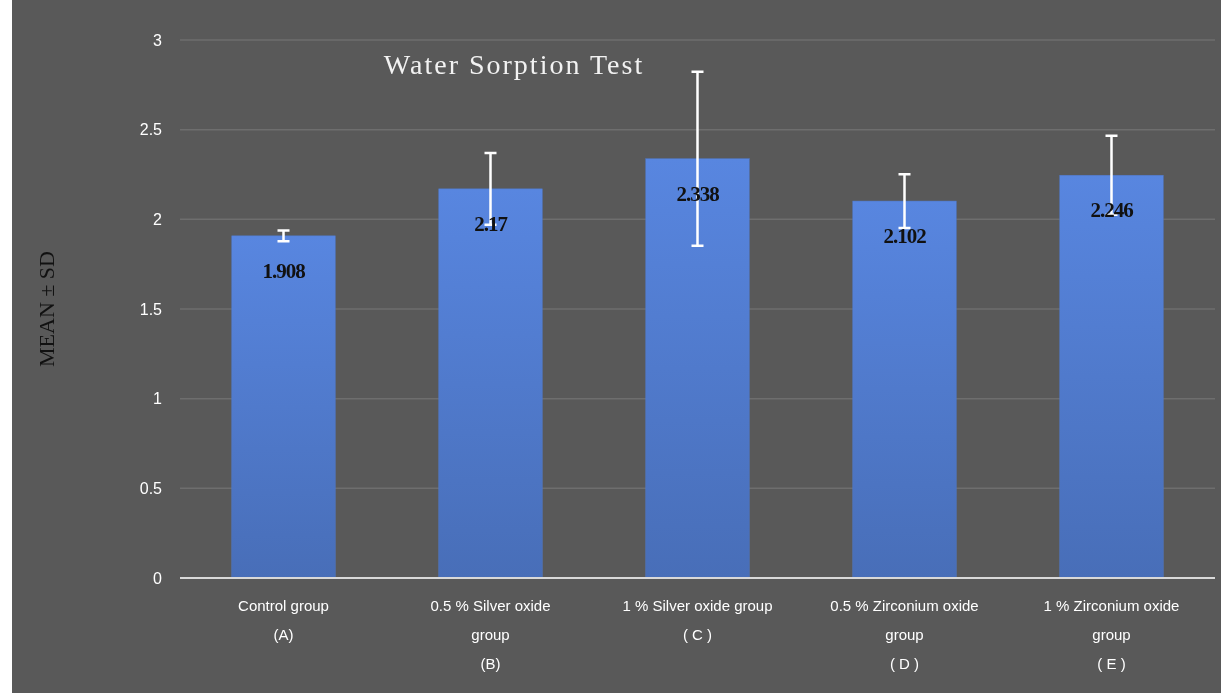  I want to click on y-tick-label: 1.5, so click(151, 309).